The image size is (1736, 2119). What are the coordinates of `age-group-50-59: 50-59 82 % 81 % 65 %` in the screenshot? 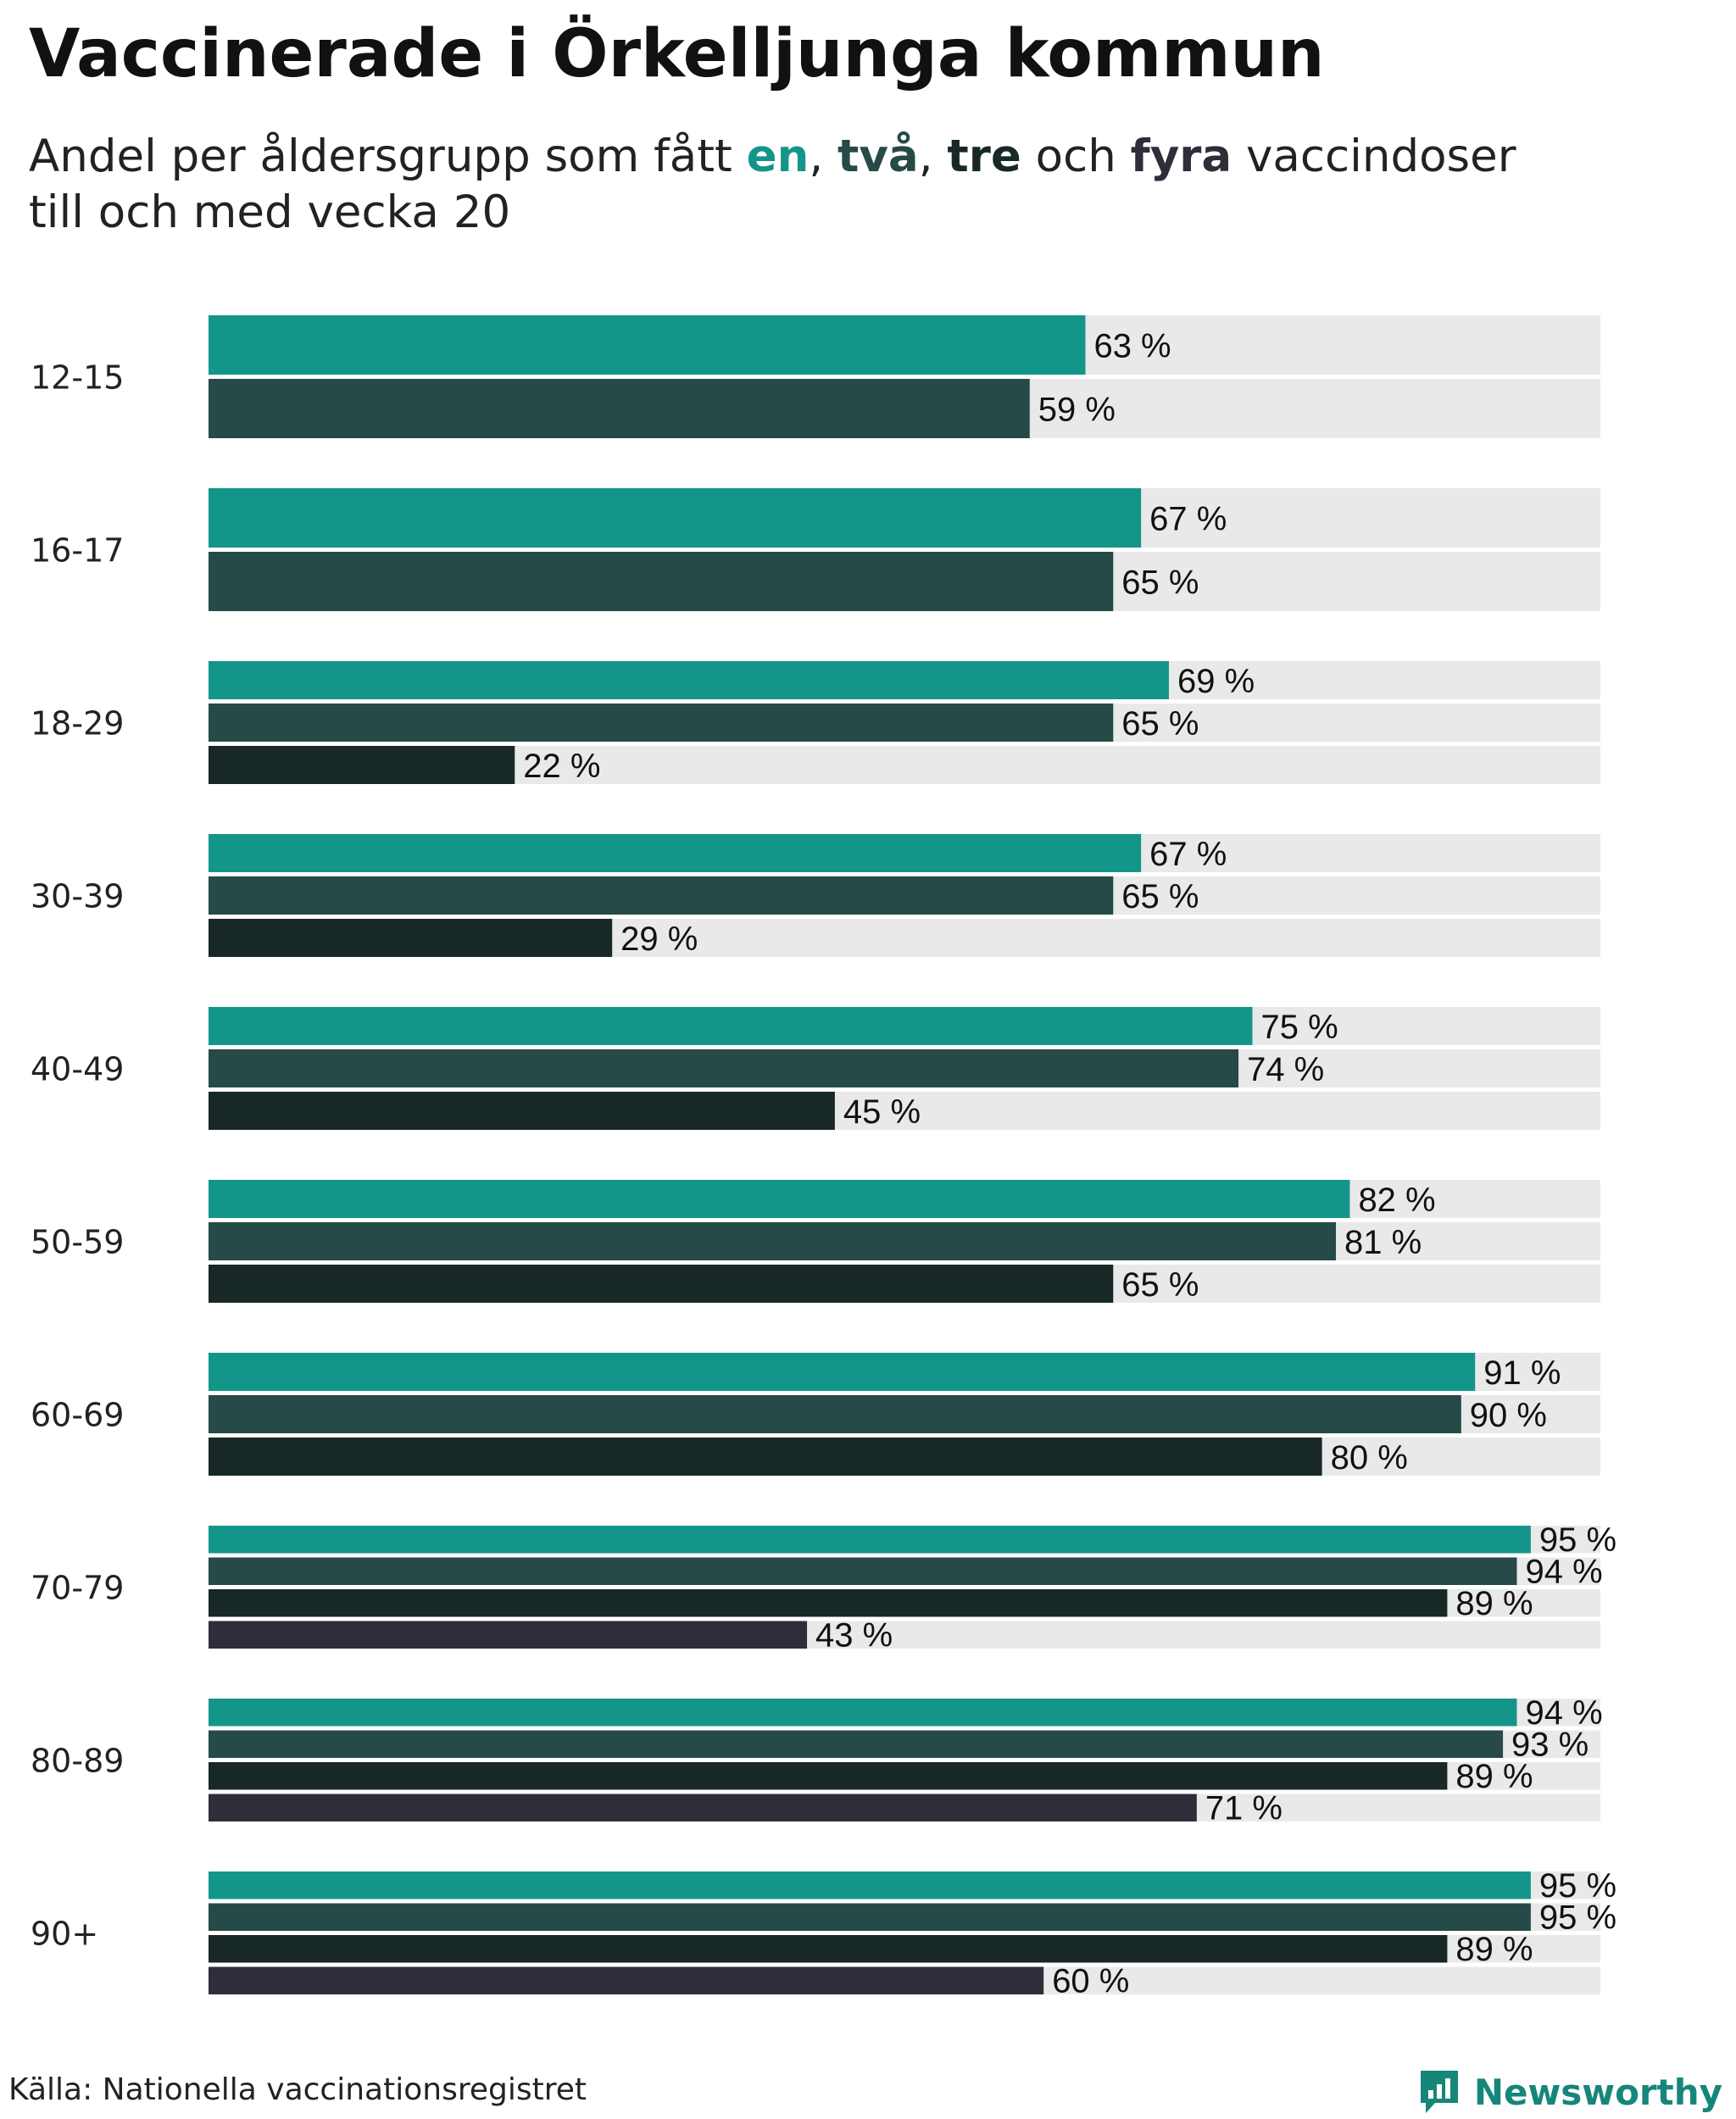 It's located at (815, 1242).